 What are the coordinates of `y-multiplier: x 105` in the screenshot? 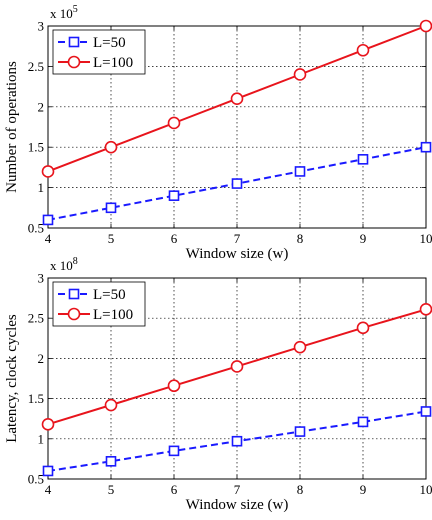 It's located at (64, 12).